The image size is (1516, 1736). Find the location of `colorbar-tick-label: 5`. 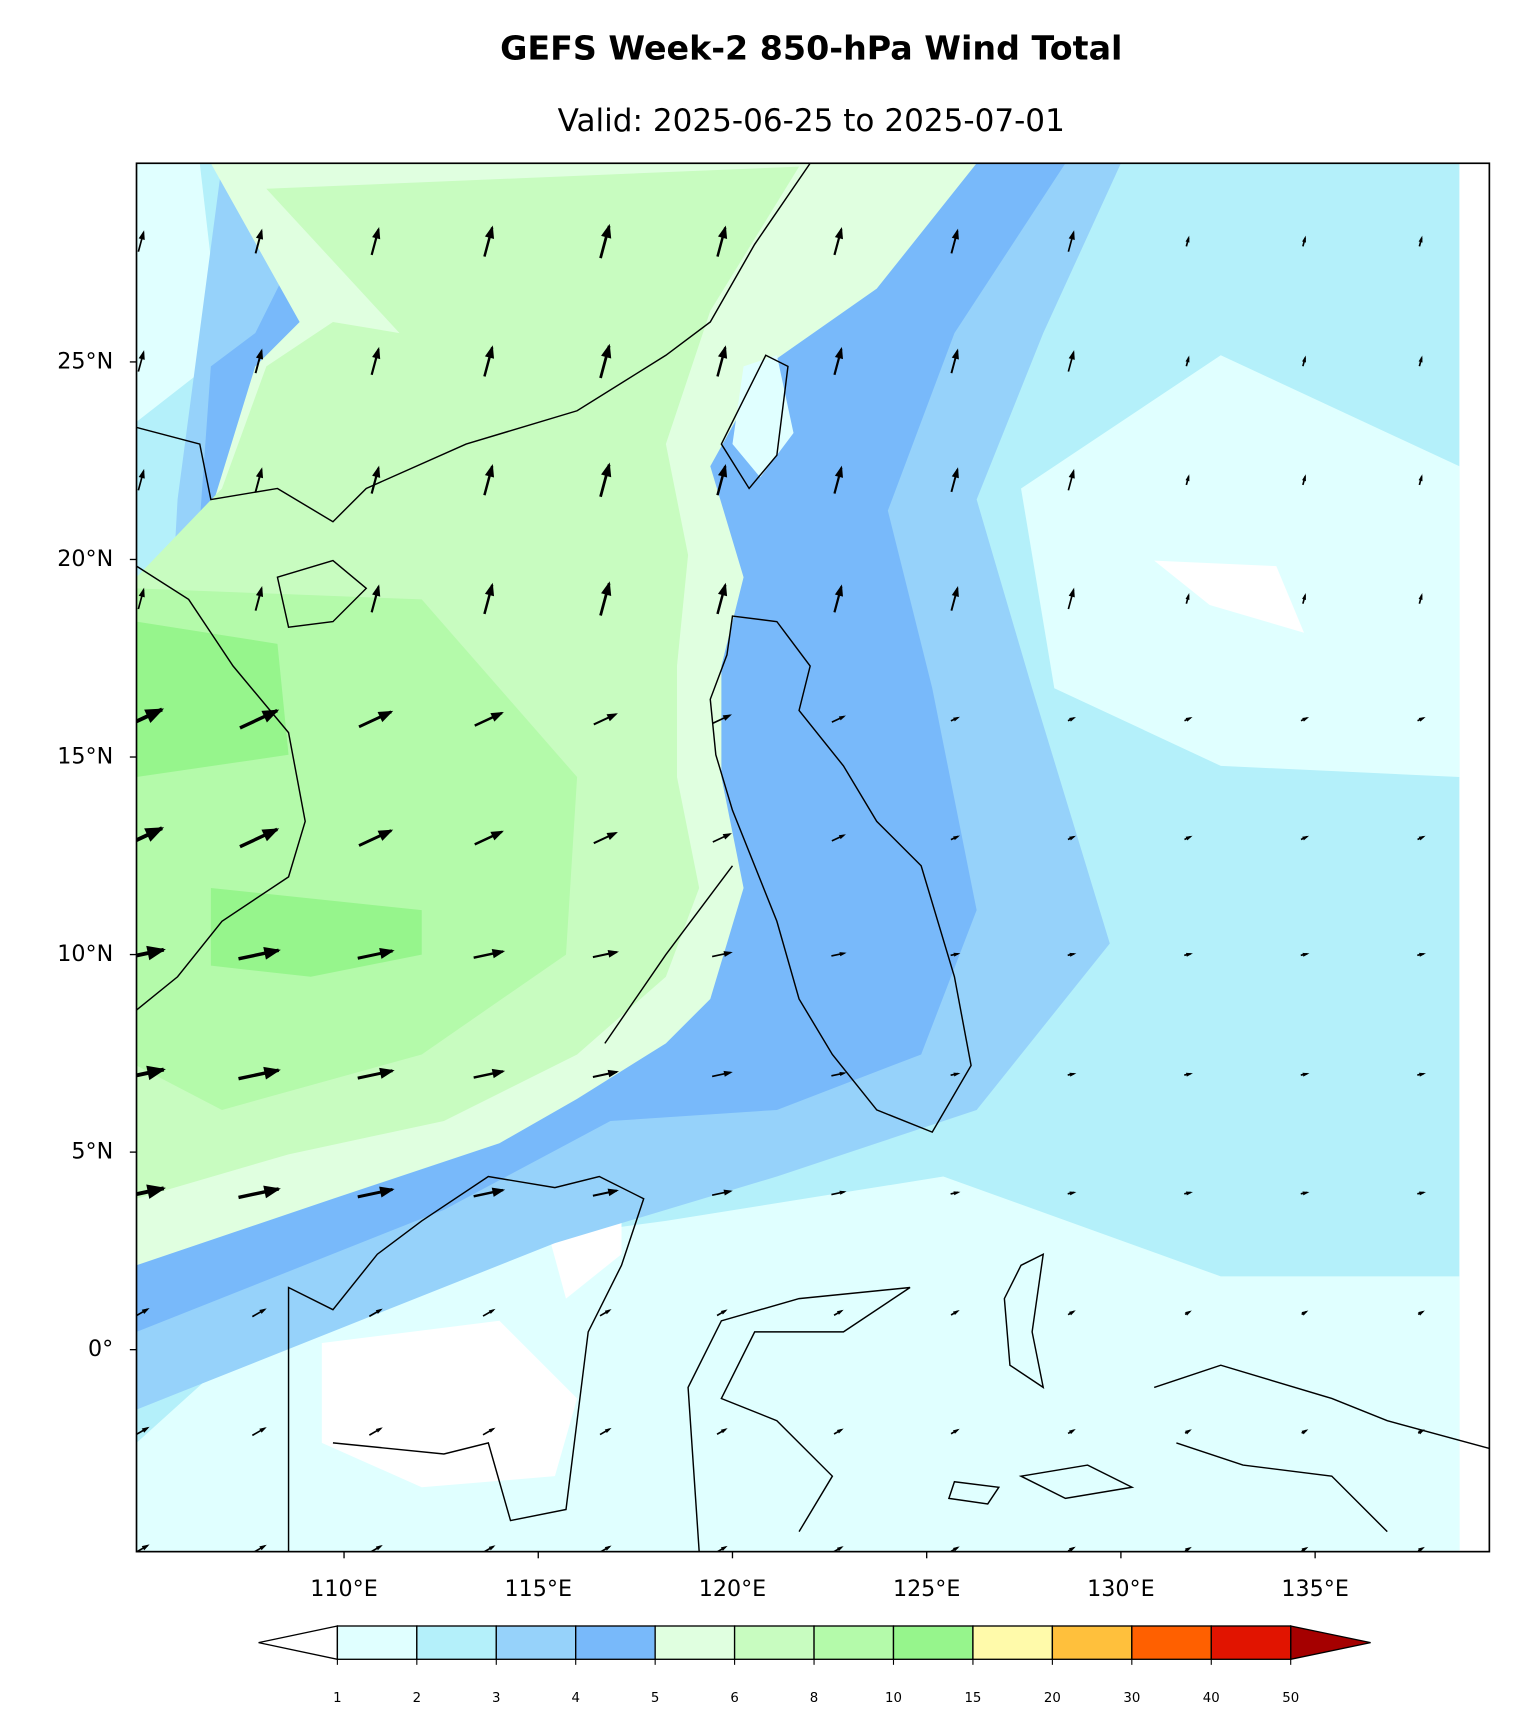

colorbar-tick-label: 5 is located at coordinates (655, 1698).